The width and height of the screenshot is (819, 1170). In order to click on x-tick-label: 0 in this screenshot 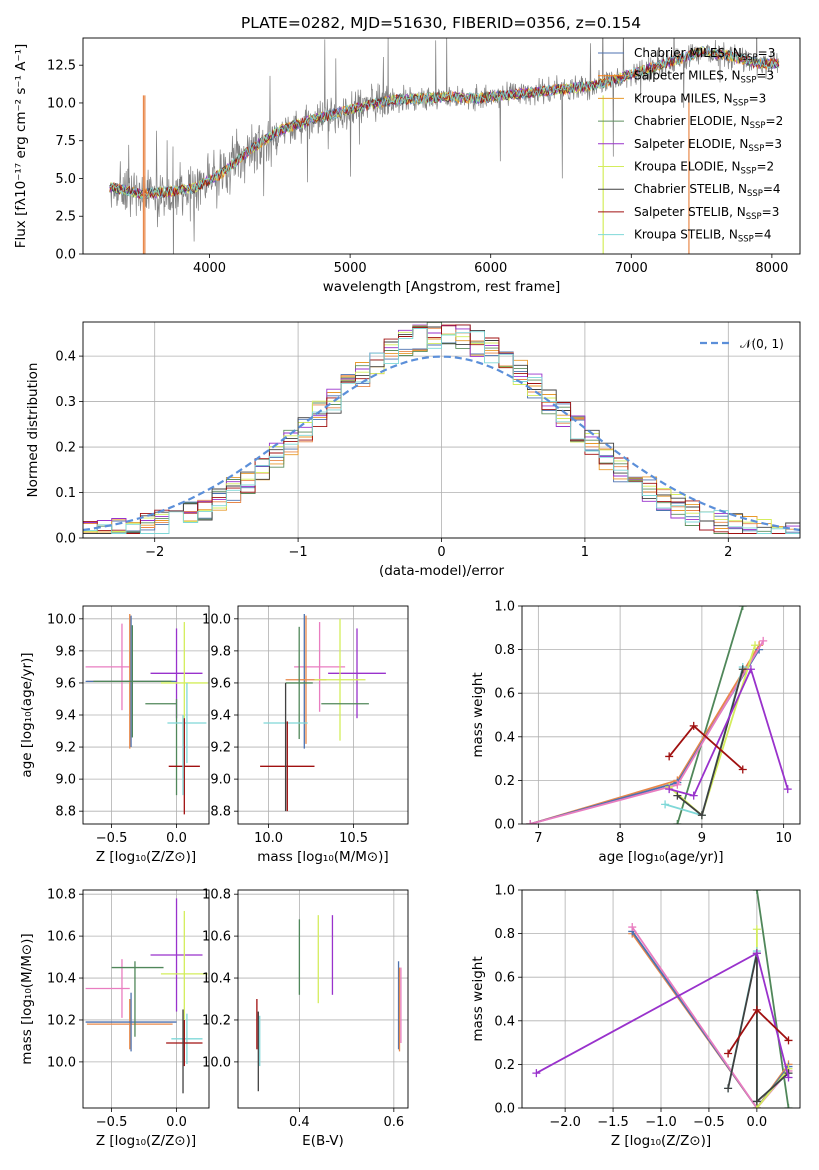, I will do `click(441, 552)`.